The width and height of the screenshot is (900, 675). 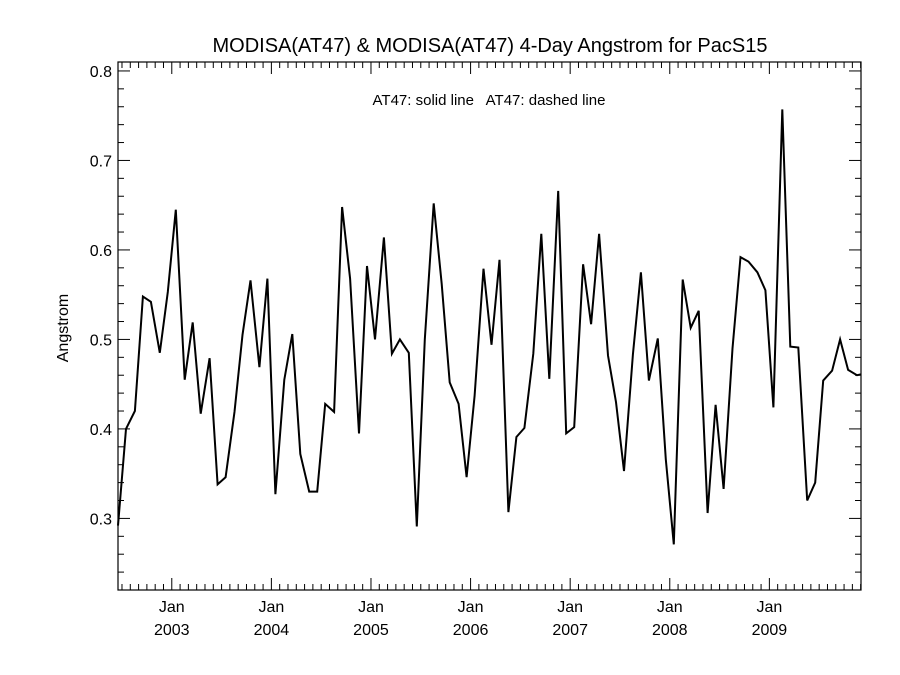 I want to click on x-tick-year-label: 2008, so click(x=670, y=630).